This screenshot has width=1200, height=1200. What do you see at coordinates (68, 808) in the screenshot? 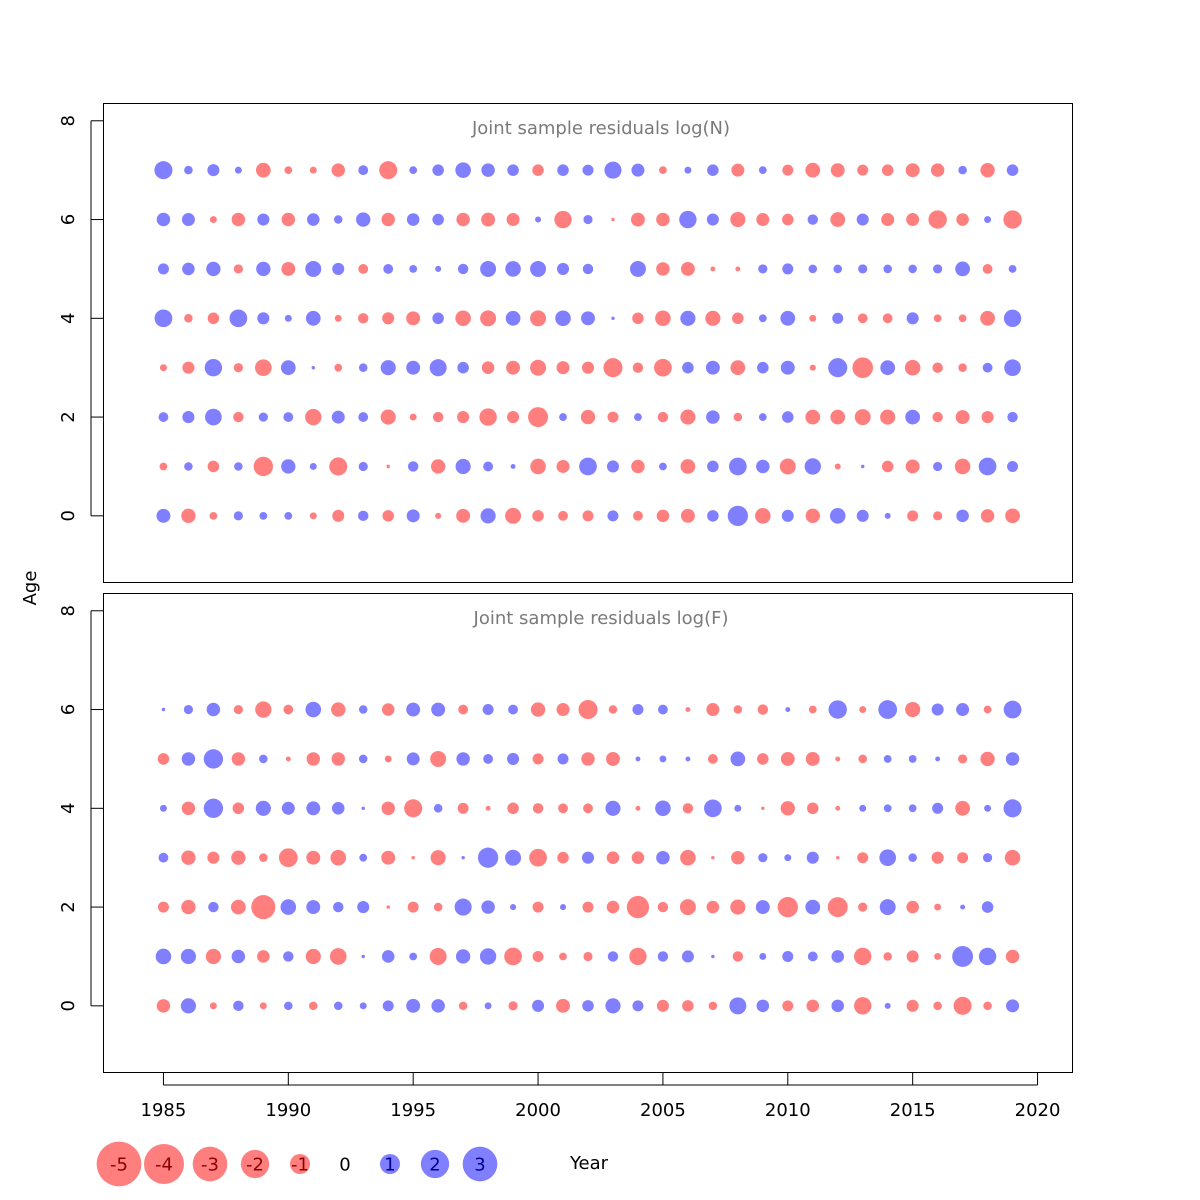
I see `y-tick-label: 4` at bounding box center [68, 808].